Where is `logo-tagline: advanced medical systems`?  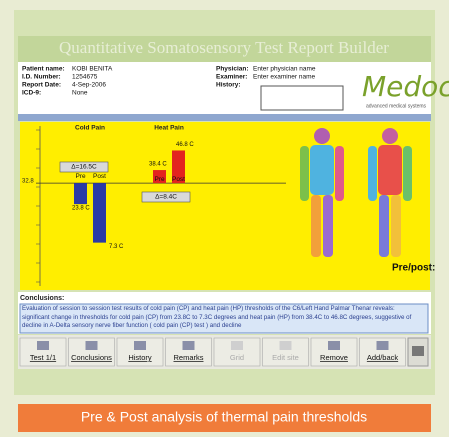 logo-tagline: advanced medical systems is located at coordinates (396, 106).